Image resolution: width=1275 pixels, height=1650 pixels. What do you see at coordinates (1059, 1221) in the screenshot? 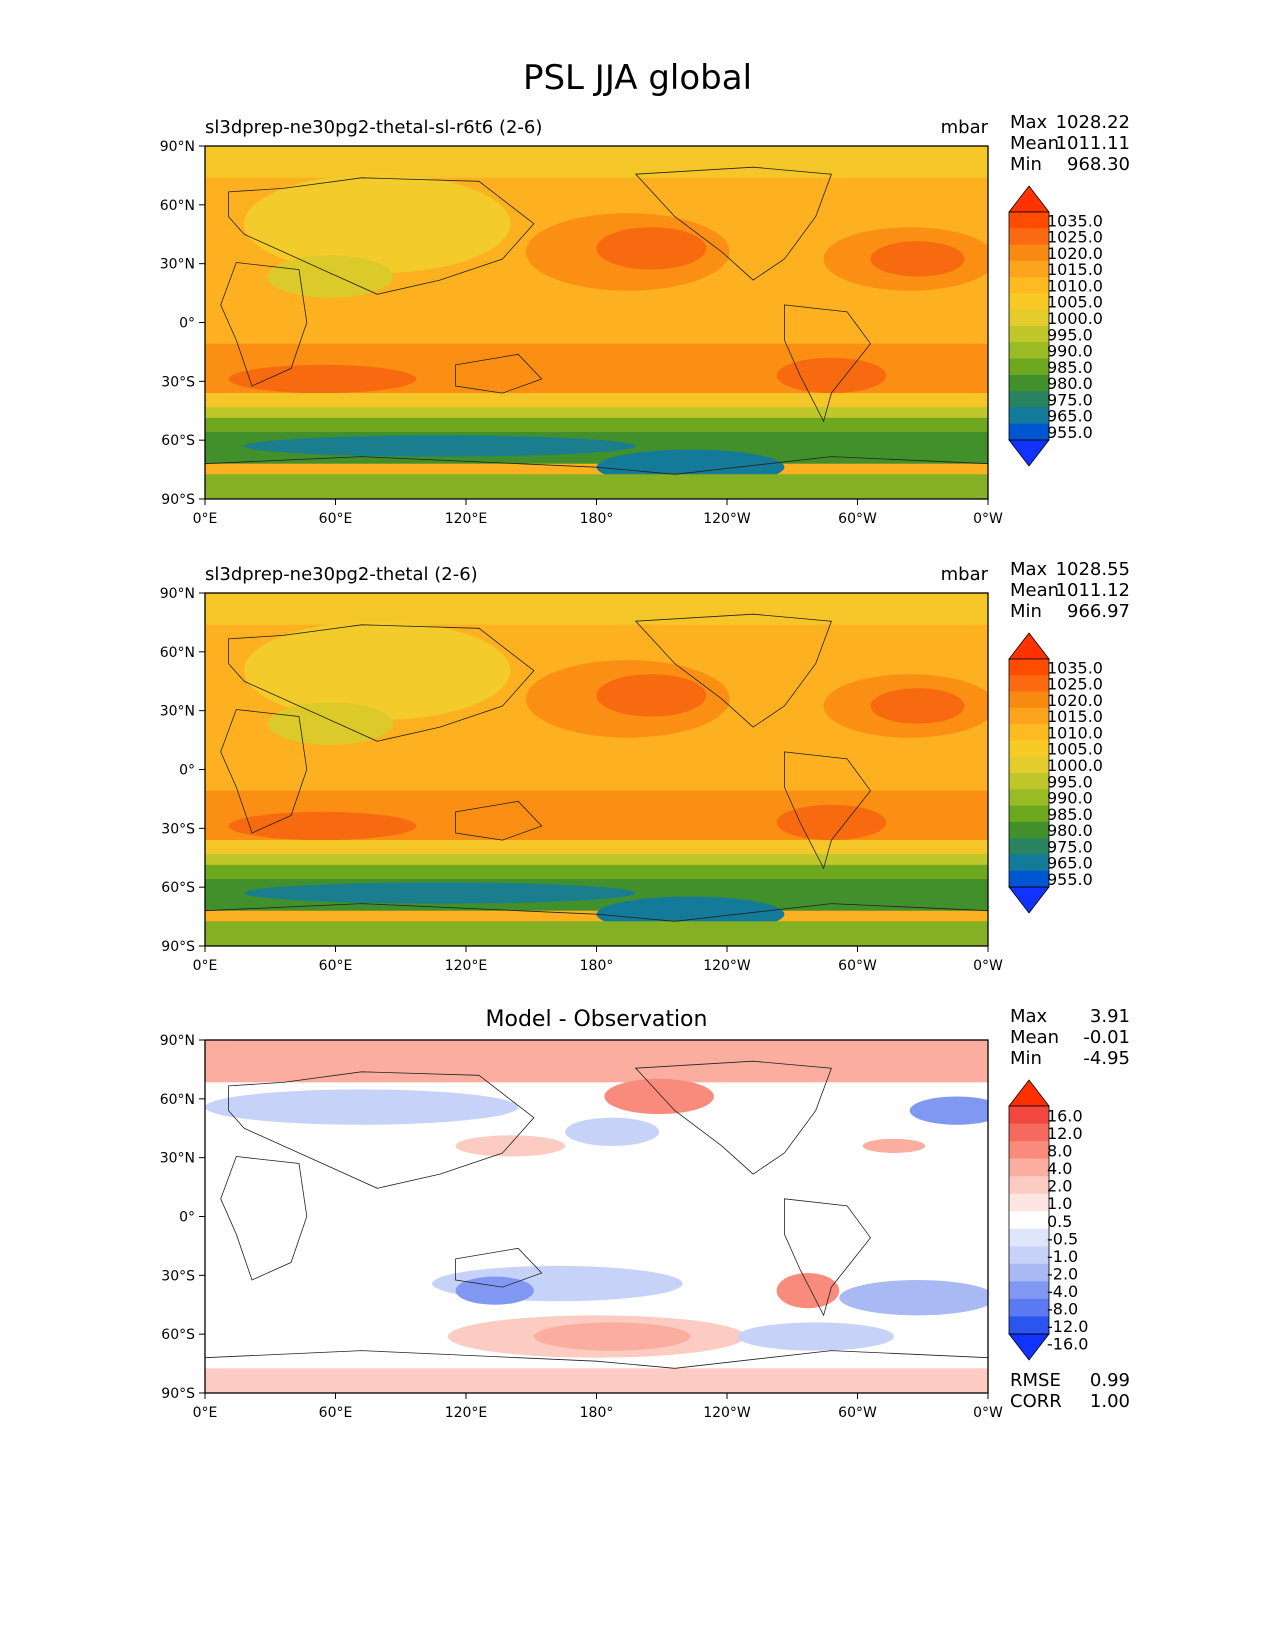
I see `colorbar-label: 0.5` at bounding box center [1059, 1221].